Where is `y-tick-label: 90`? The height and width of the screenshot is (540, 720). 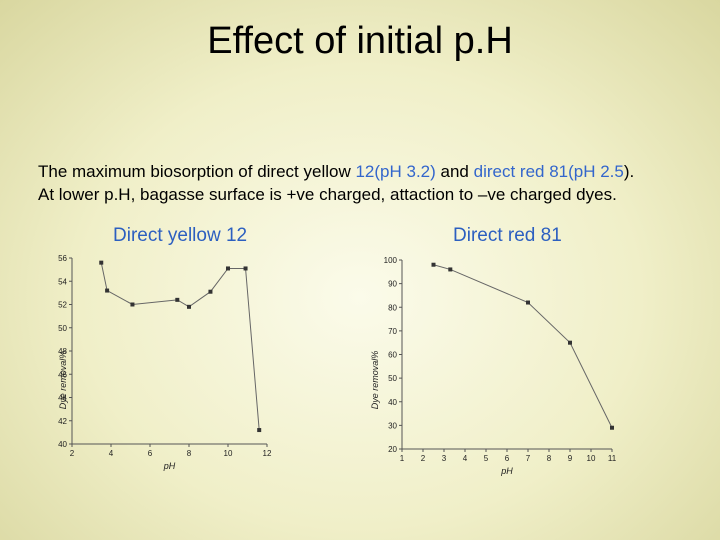 y-tick-label: 90 is located at coordinates (392, 284).